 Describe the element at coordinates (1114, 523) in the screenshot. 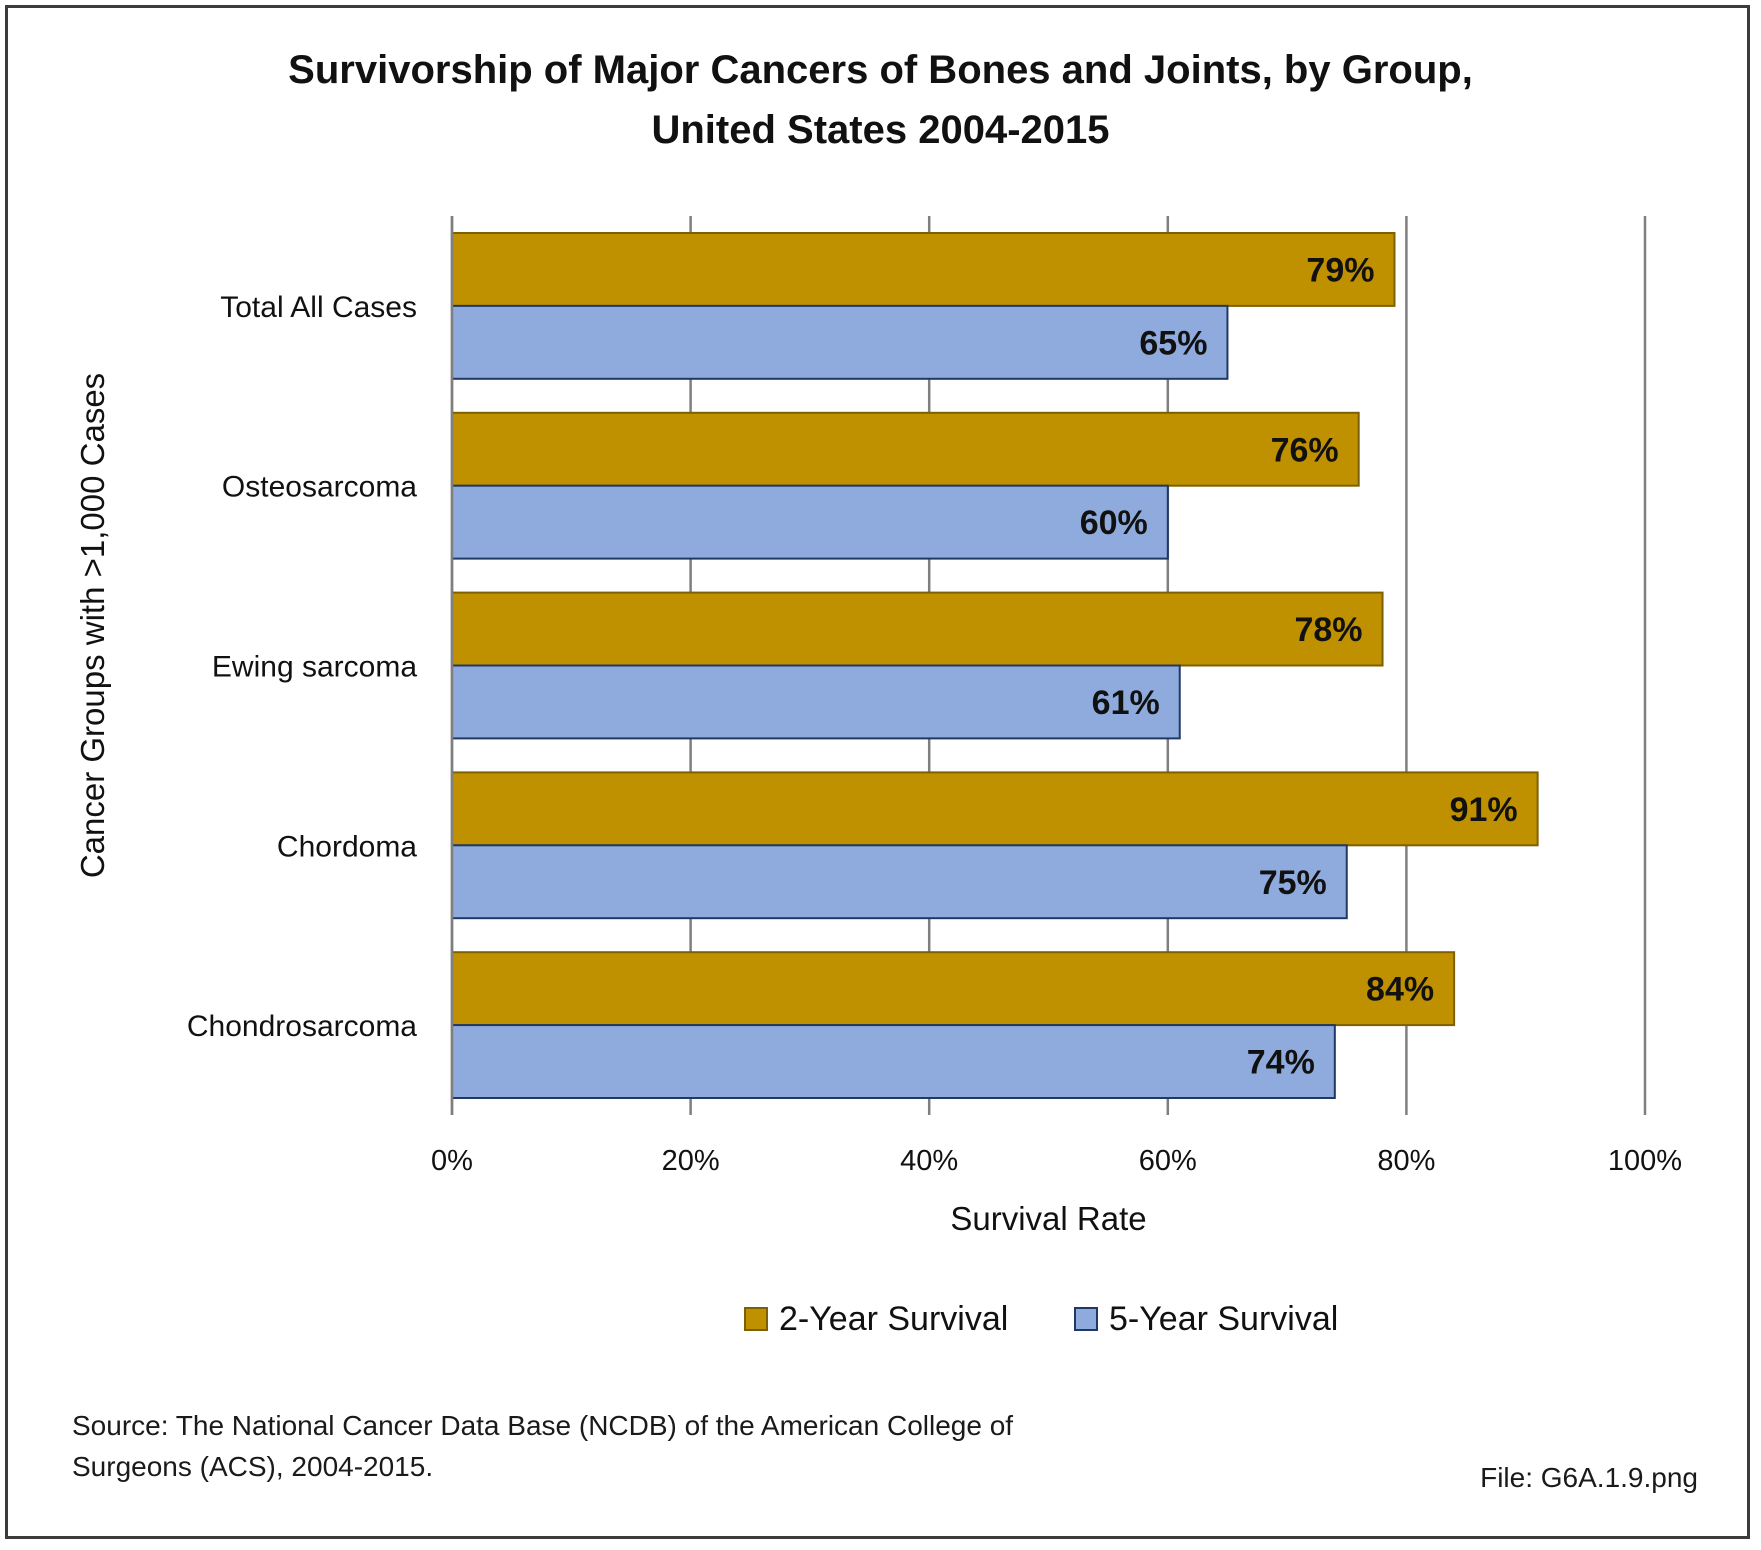

I see `data-label: 60%` at that location.